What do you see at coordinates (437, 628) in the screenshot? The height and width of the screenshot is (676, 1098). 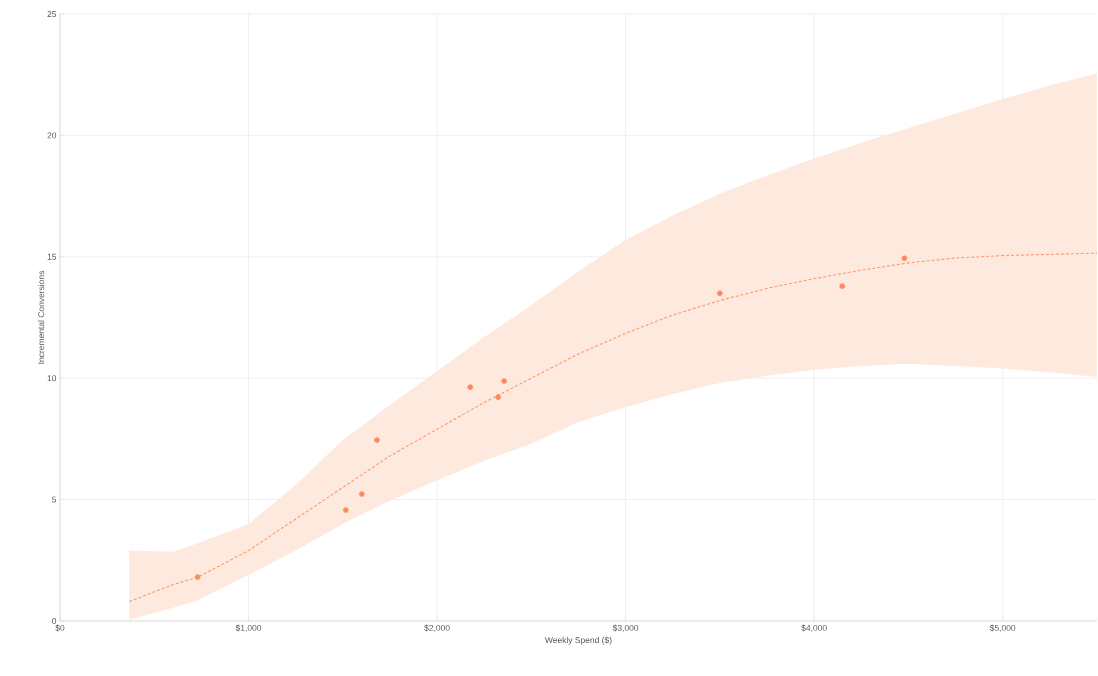 I see `x-tick-label: $2,000` at bounding box center [437, 628].